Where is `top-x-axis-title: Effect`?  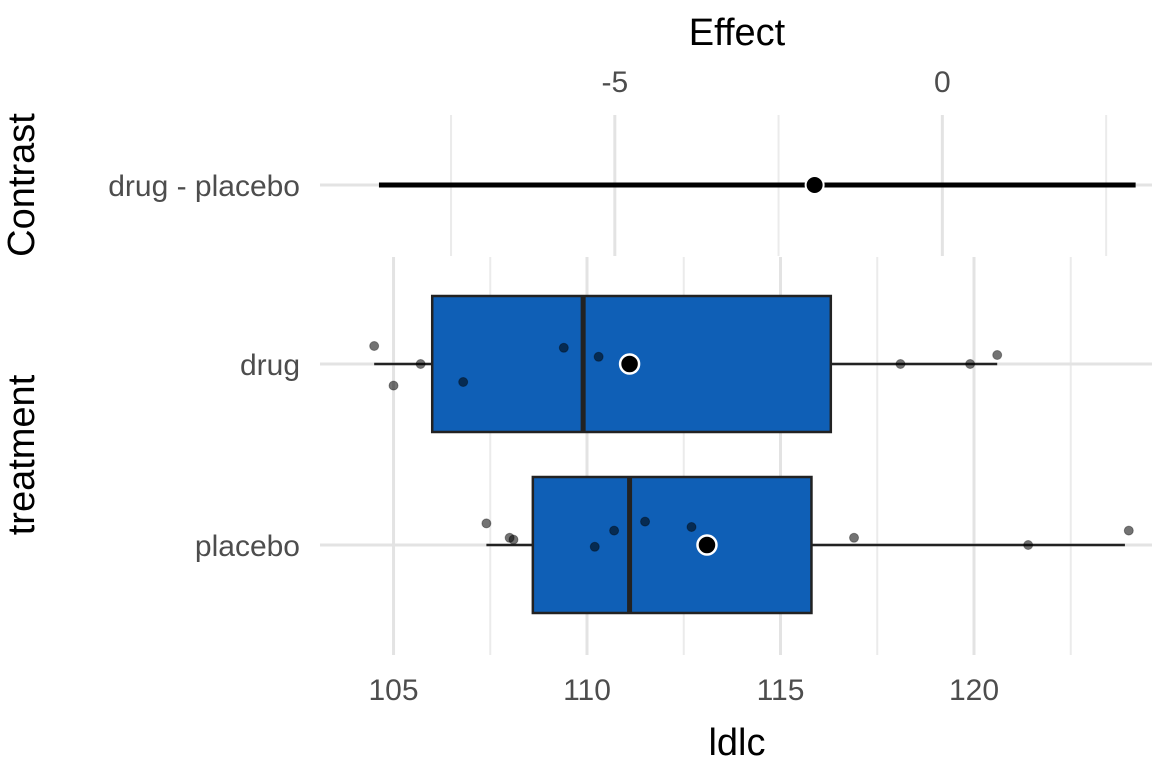
top-x-axis-title: Effect is located at coordinates (737, 33).